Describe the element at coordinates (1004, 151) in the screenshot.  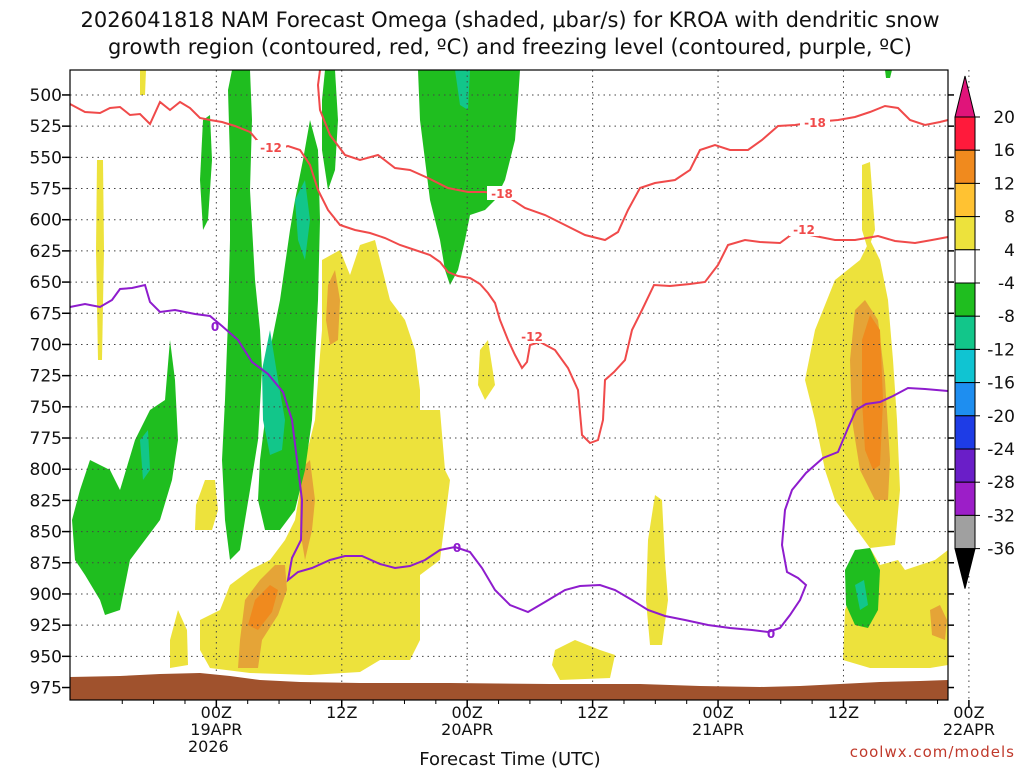
I see `colorbar-label: 16` at that location.